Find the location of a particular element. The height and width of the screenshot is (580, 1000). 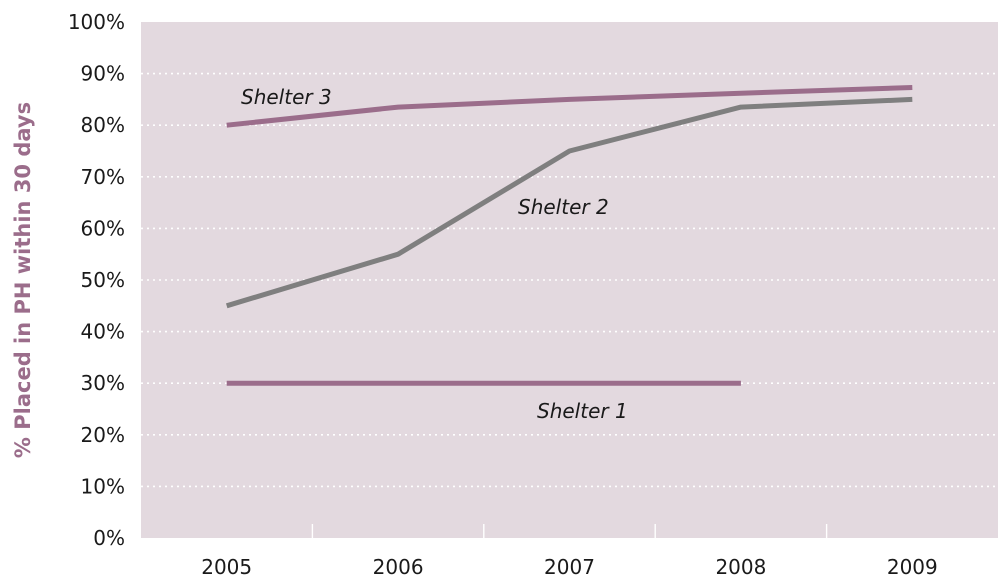

y-tick-label: 20% is located at coordinates (103, 435).